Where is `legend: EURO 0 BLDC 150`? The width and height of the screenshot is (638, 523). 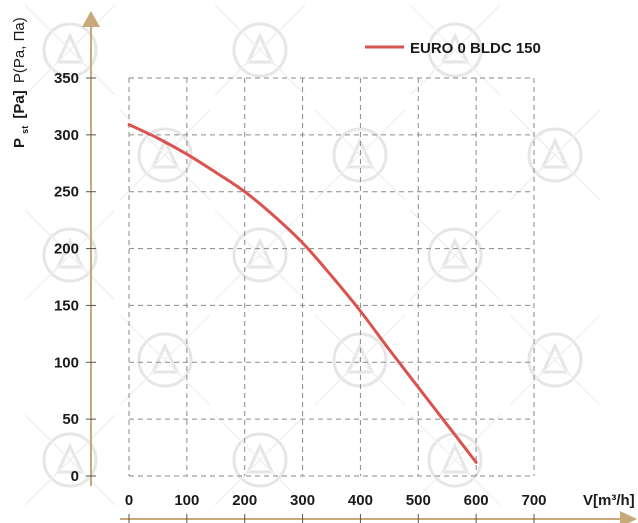
legend: EURO 0 BLDC 150 is located at coordinates (453, 48).